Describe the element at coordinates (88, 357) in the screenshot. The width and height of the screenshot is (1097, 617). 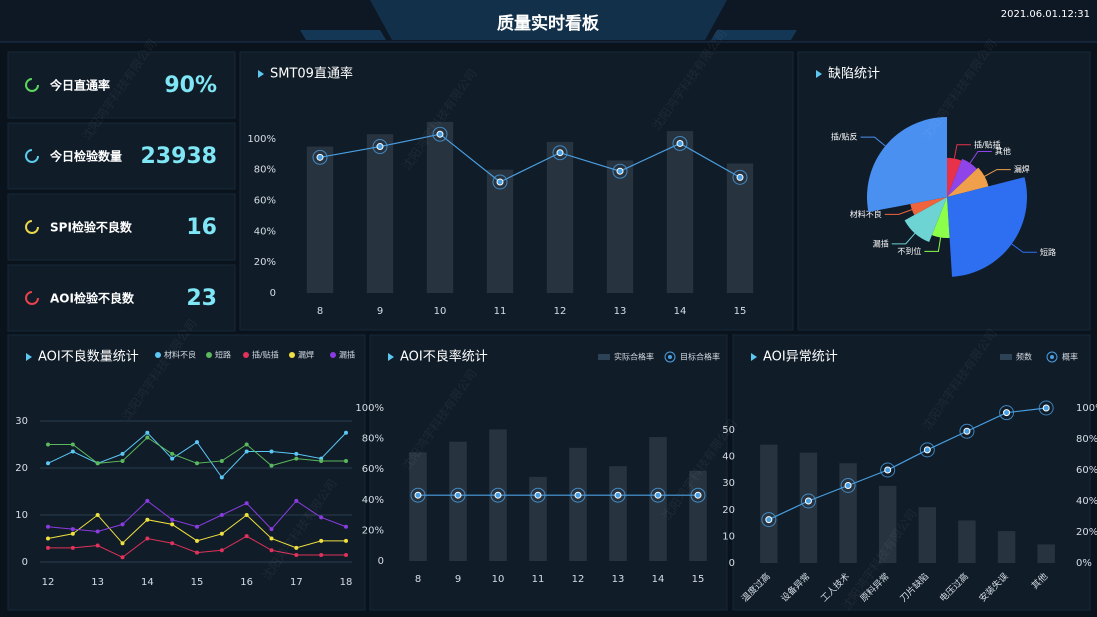
I see `panel-title: AOI不良数量统计` at that location.